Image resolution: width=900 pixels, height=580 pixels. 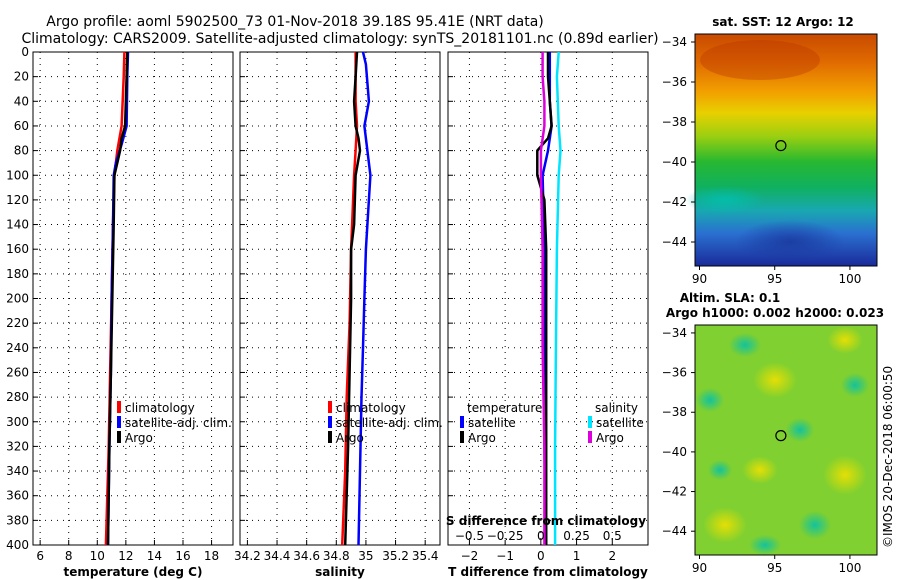 I want to click on series-line-climatology, so click(x=349, y=299).